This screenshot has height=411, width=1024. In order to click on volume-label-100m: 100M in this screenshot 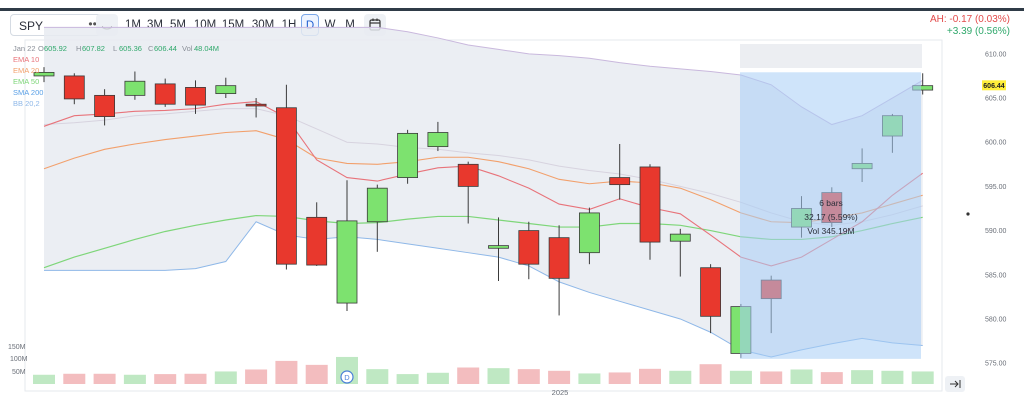, I will do `click(19, 359)`.